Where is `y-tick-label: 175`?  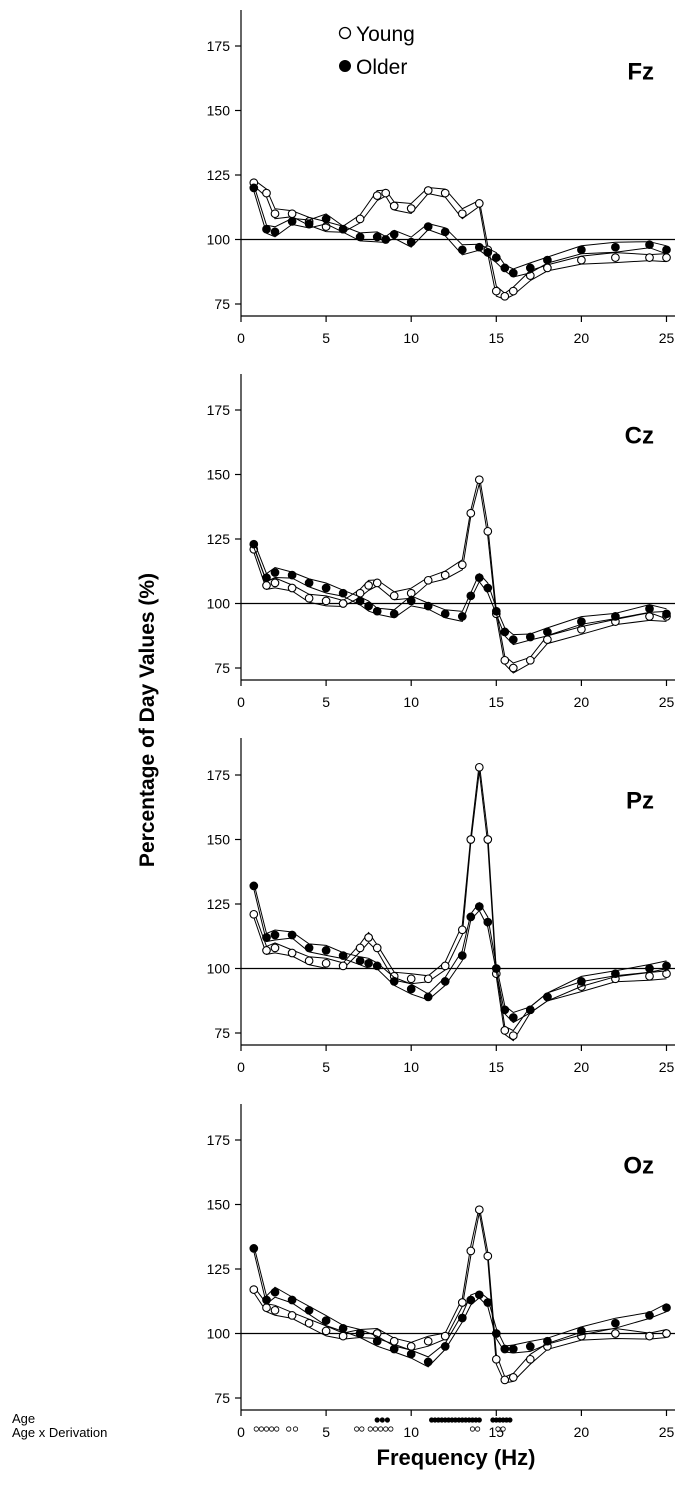 y-tick-label: 175 is located at coordinates (219, 410).